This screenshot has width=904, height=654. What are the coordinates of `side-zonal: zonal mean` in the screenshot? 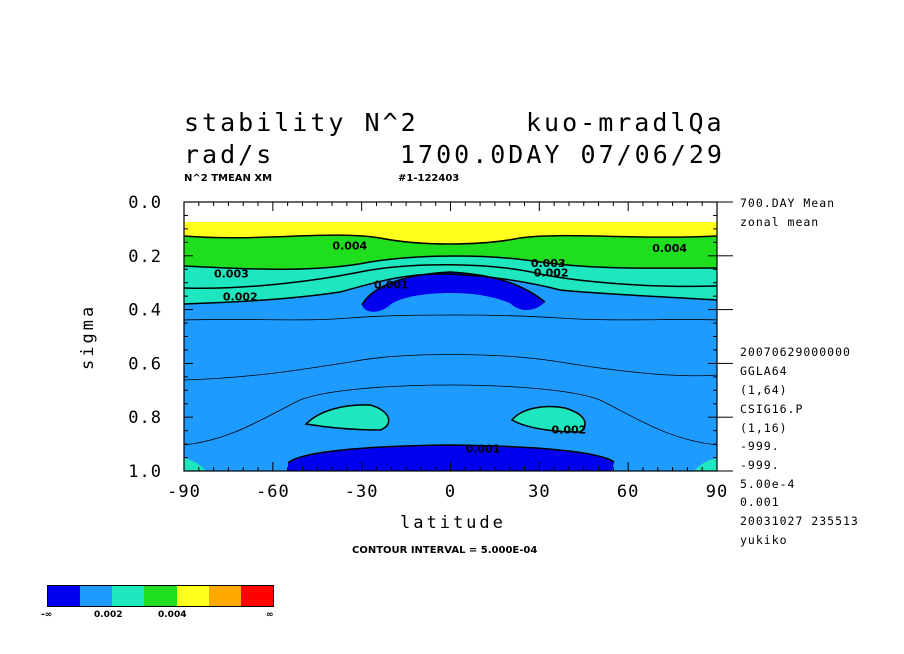 It's located at (780, 222).